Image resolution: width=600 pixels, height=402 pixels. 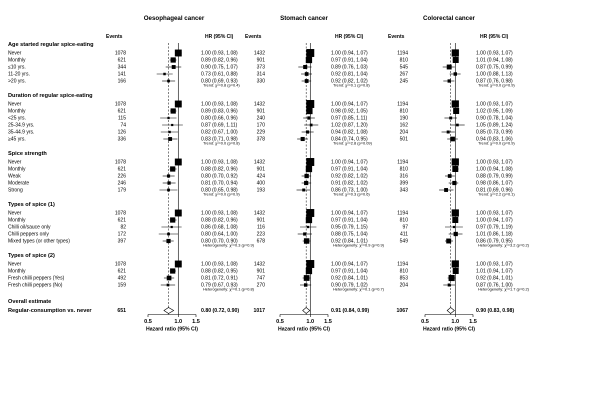 I want to click on events-value: 270, so click(x=261, y=286).